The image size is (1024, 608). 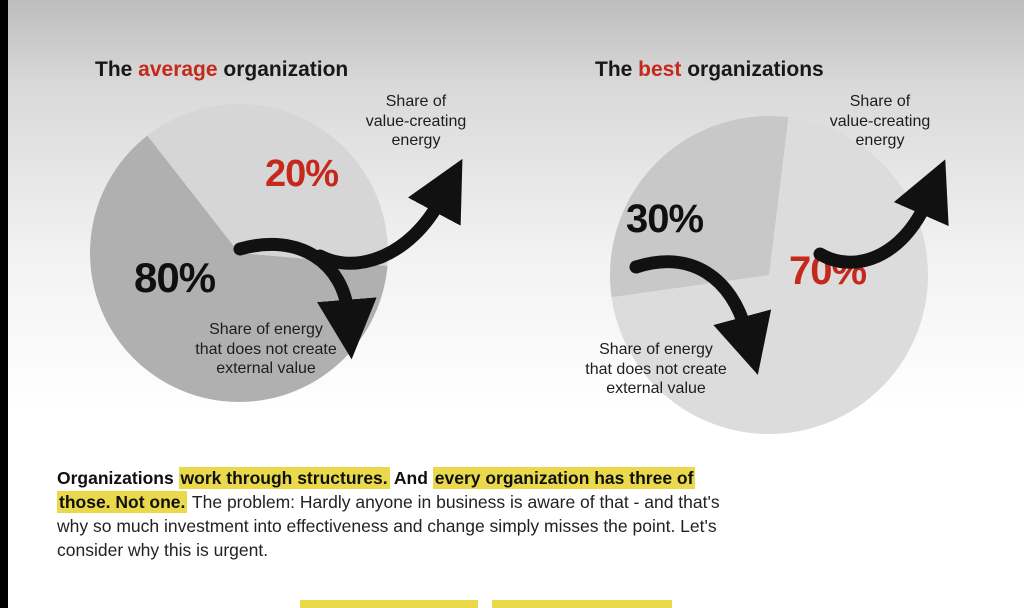 What do you see at coordinates (175, 277) in the screenshot?
I see `waste-share-percent: 80%` at bounding box center [175, 277].